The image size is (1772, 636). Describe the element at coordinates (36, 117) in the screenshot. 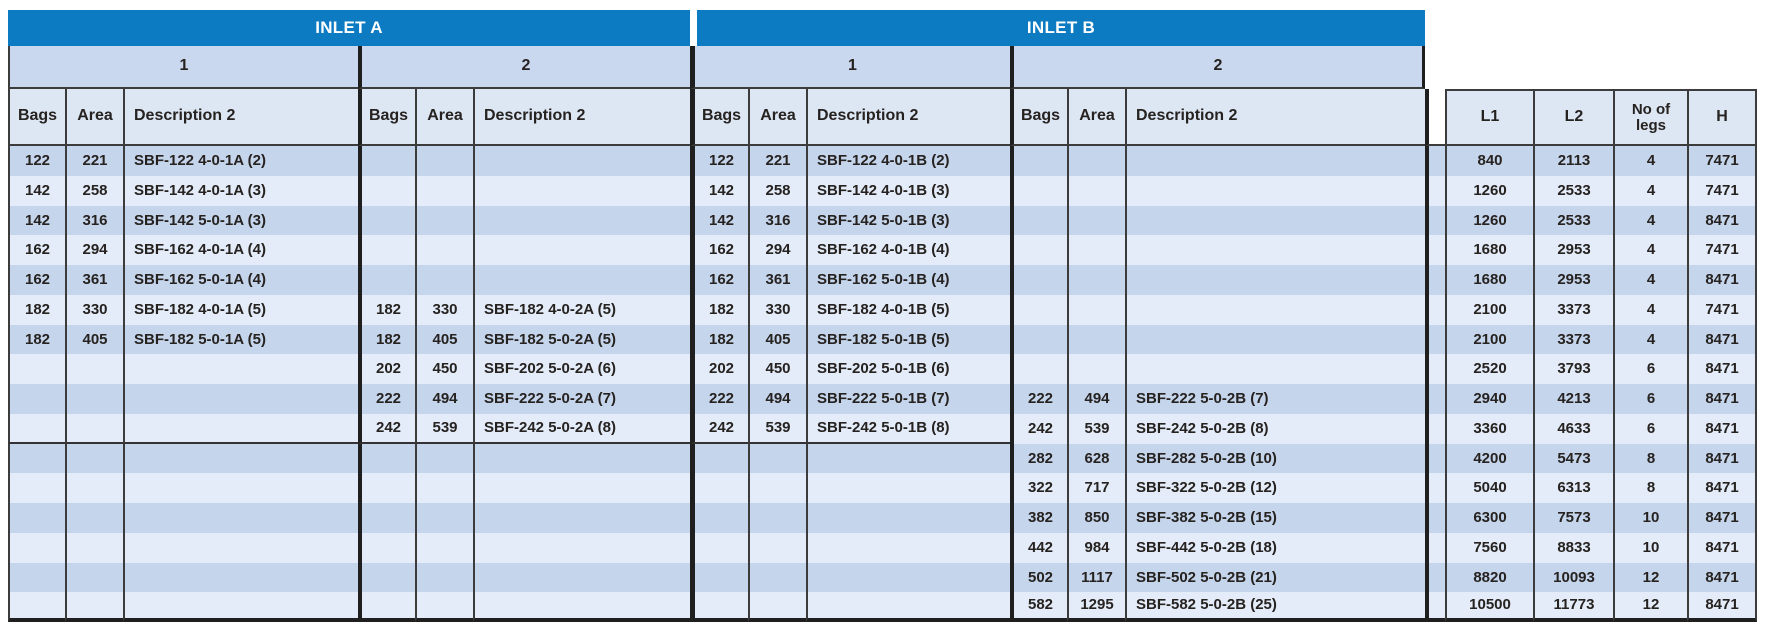

I see `col-header-bags-a1: Bags` at that location.